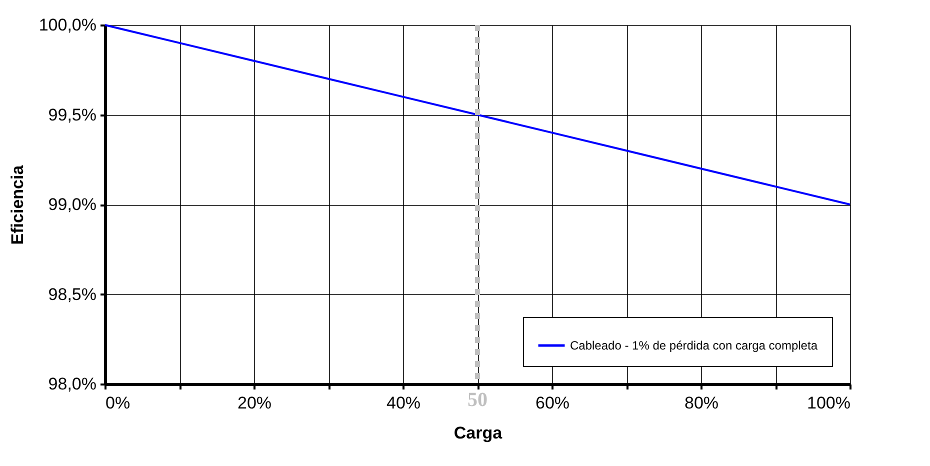 The width and height of the screenshot is (930, 466). Describe the element at coordinates (478, 433) in the screenshot. I see `x-axis-title: Carga` at that location.